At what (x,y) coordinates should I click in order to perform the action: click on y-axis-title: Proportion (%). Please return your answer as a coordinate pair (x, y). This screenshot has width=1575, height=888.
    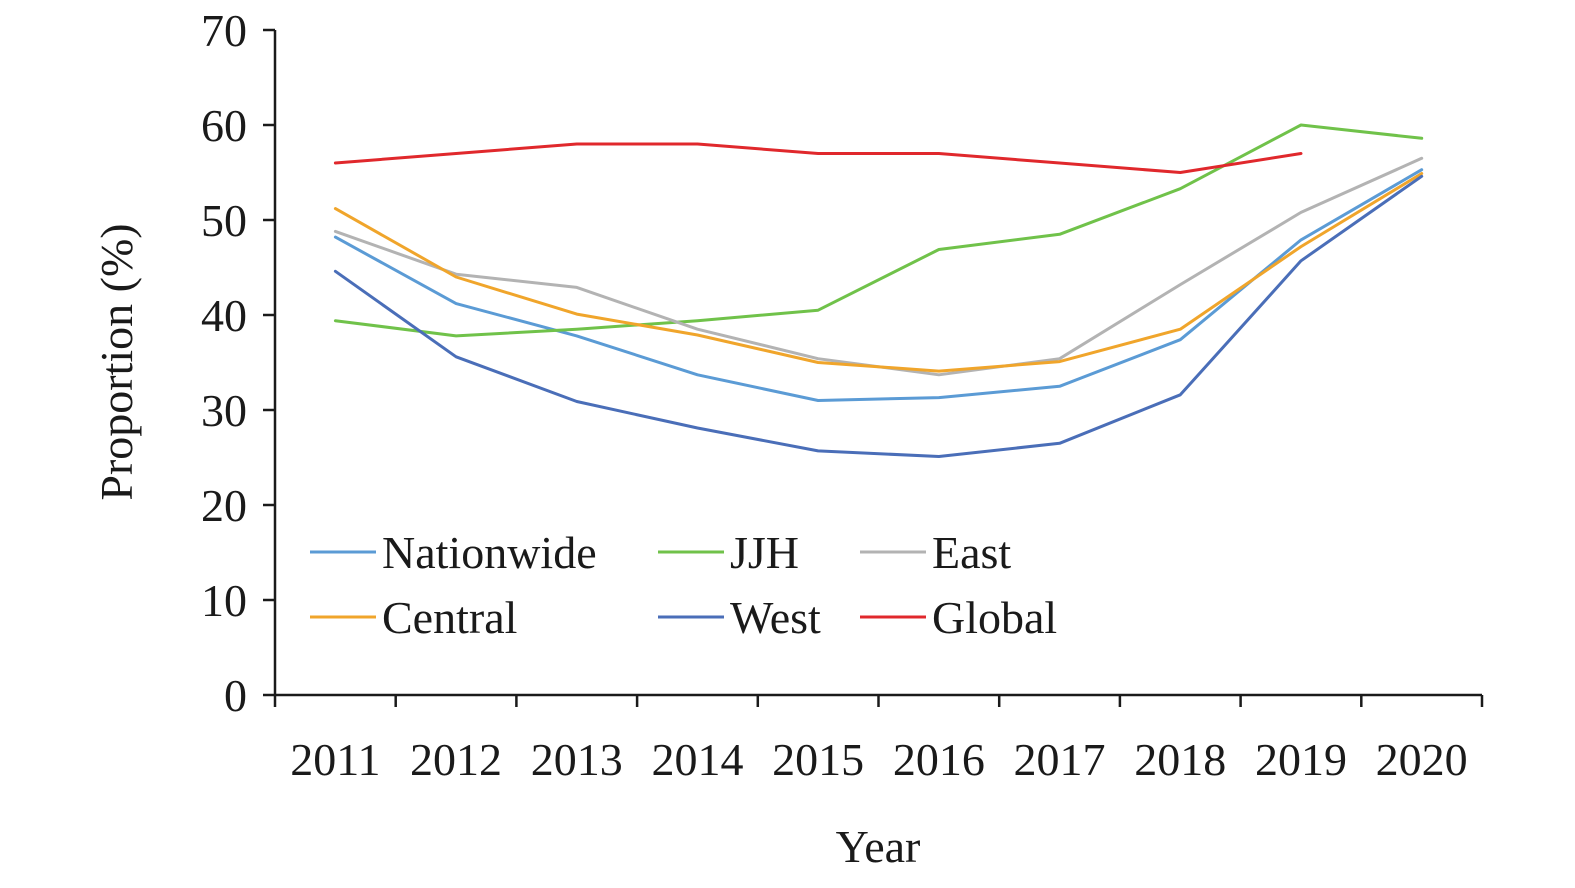
    Looking at the image, I should click on (116, 361).